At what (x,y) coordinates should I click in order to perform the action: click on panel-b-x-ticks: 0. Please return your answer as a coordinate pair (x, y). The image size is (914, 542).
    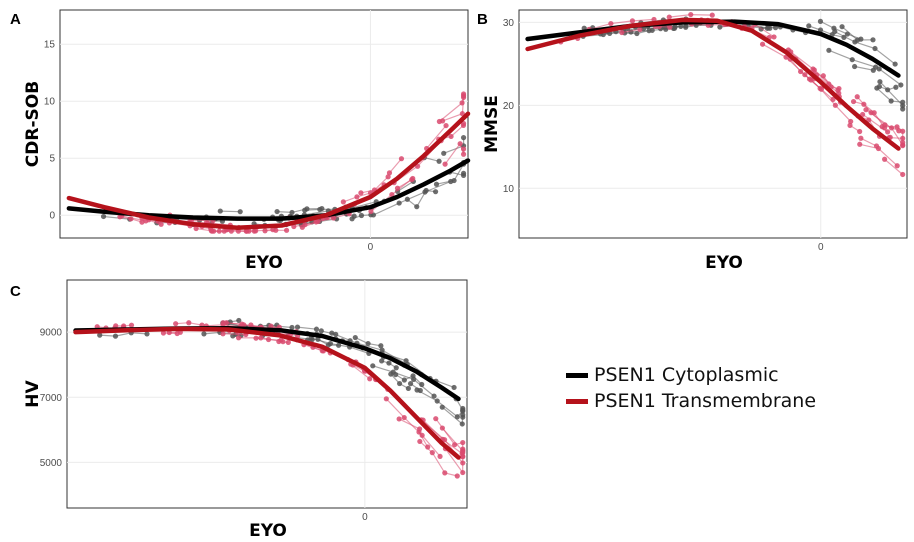
    Looking at the image, I should click on (821, 247).